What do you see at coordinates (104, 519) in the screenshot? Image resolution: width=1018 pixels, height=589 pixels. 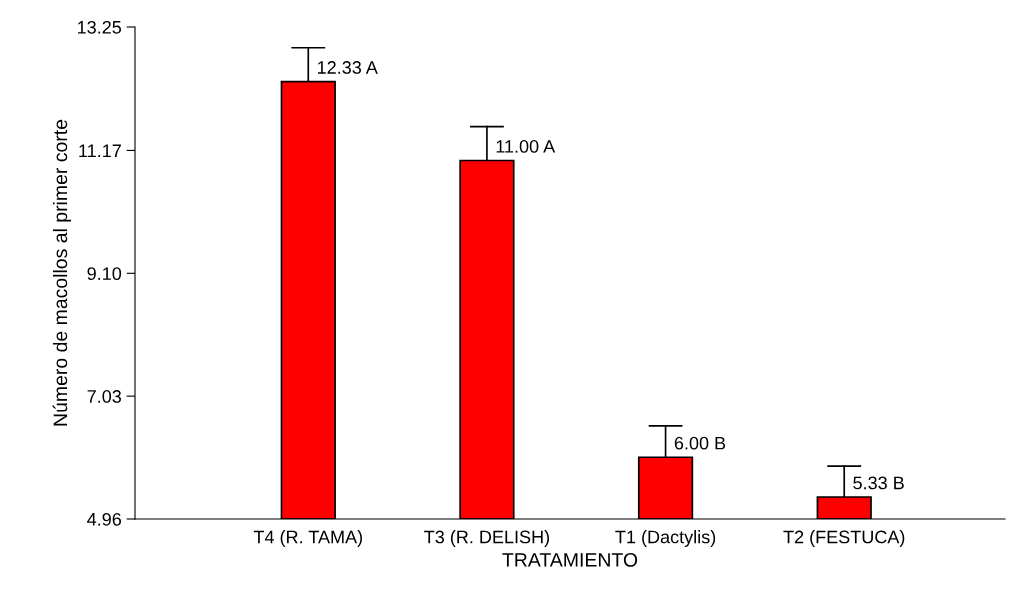 I see `y-tick-label: 4.96` at bounding box center [104, 519].